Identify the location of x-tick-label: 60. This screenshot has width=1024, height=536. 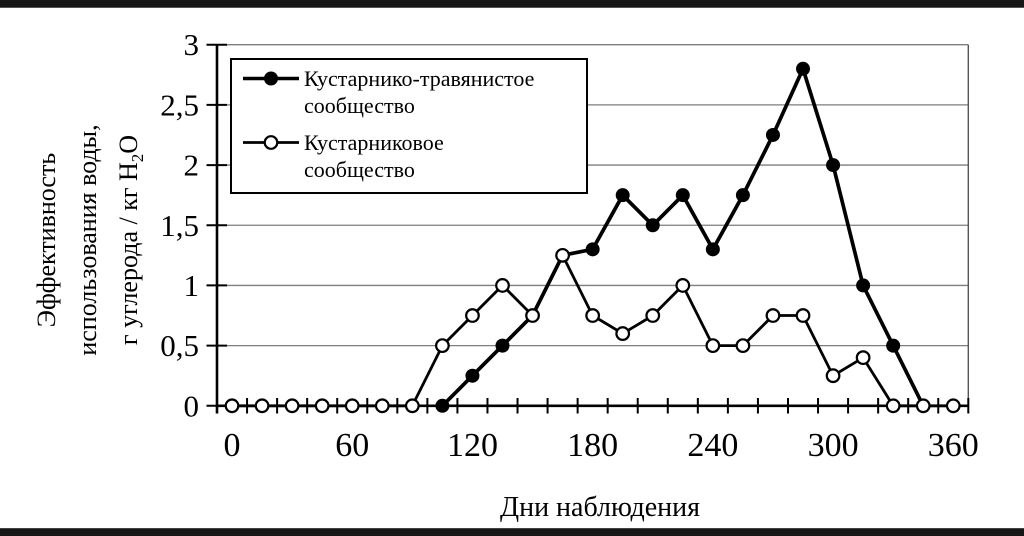
(352, 445).